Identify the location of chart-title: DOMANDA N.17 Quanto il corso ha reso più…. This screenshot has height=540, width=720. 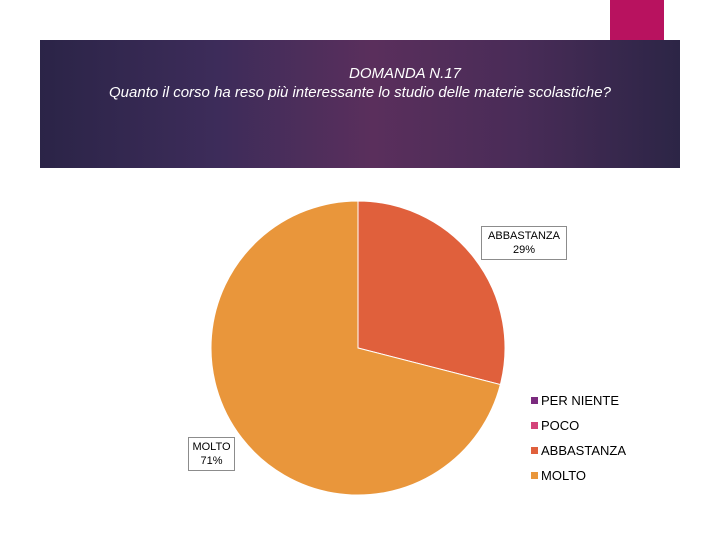
(360, 83).